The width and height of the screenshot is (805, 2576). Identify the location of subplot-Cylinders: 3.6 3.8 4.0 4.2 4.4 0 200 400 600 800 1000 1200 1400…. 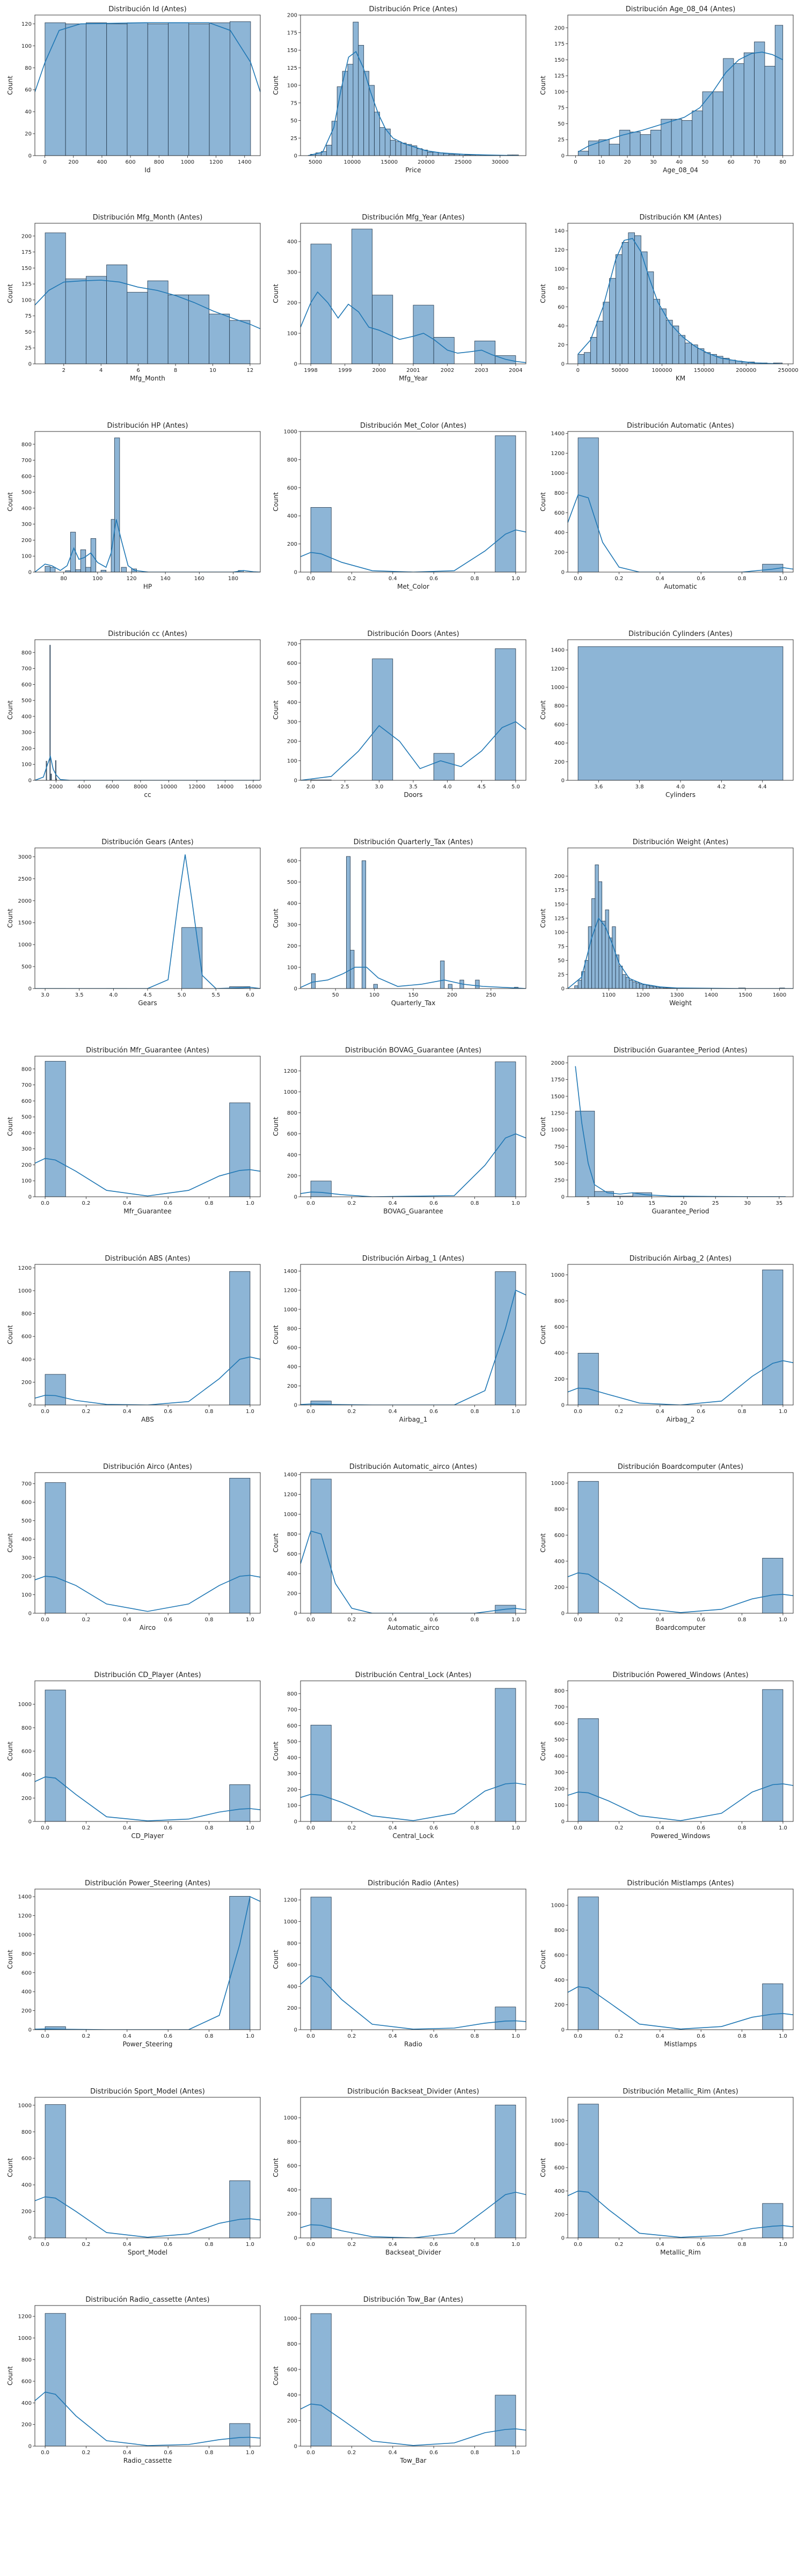
(666, 714).